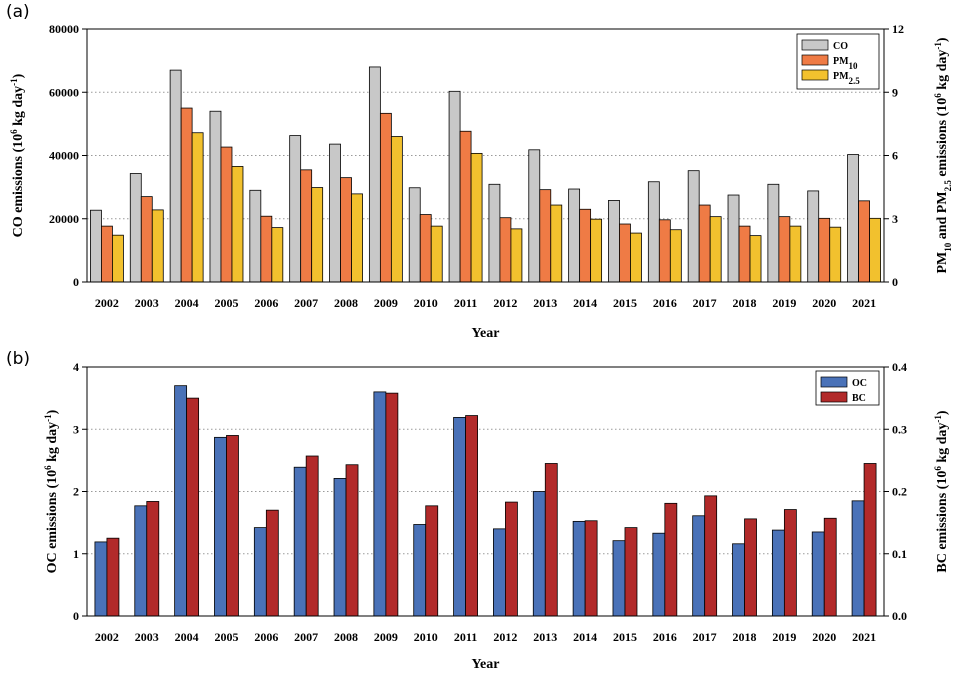 This screenshot has height=679, width=964. Describe the element at coordinates (107, 637) in the screenshot. I see `x-tick-label: 2002` at that location.